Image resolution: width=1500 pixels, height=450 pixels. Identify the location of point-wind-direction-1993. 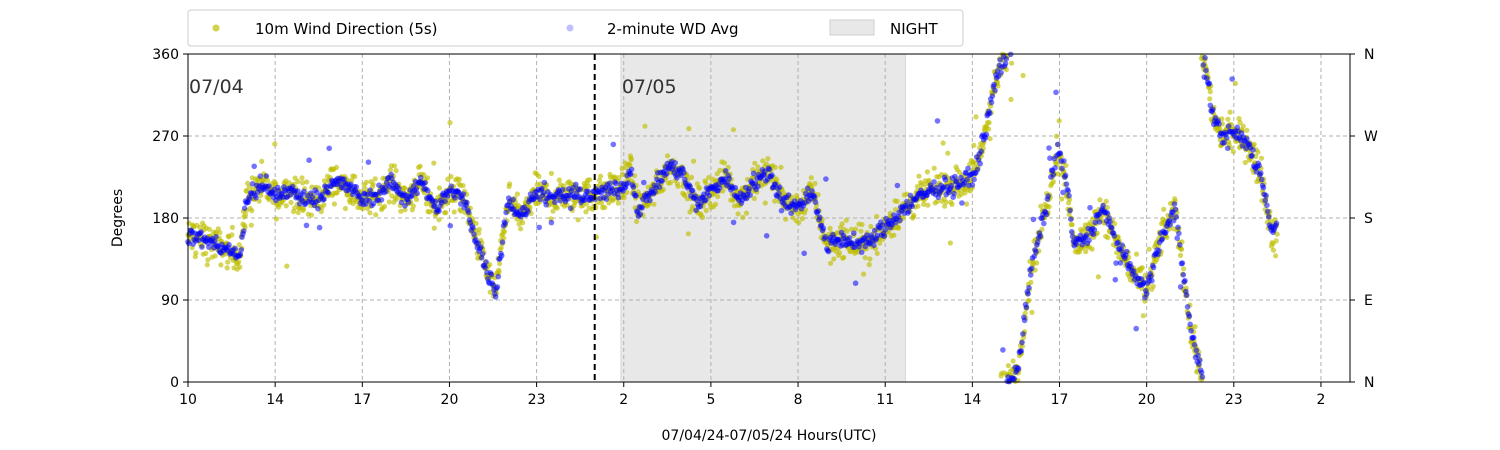
(1230, 112).